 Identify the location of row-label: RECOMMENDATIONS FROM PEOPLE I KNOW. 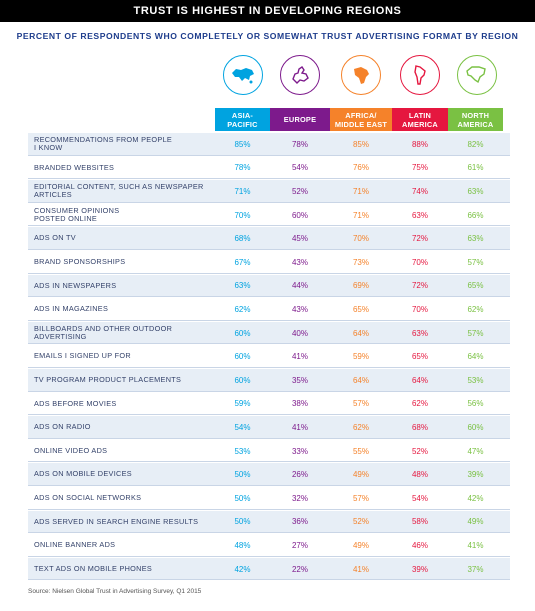
(103, 143).